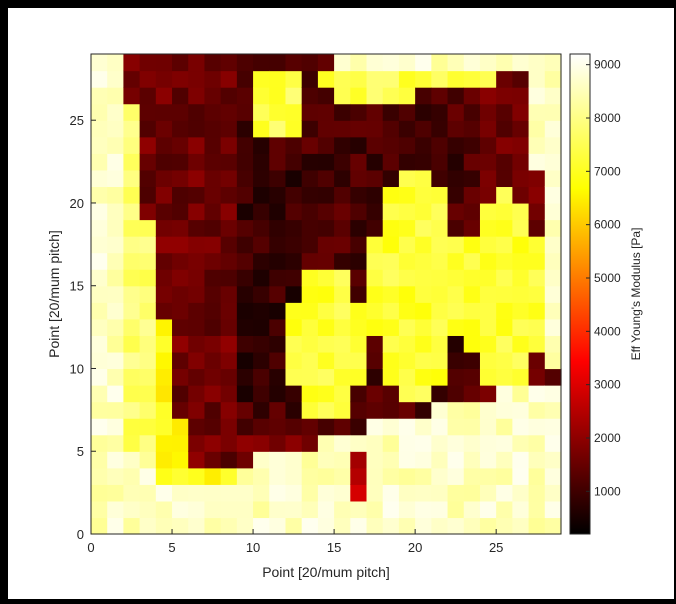  What do you see at coordinates (607, 65) in the screenshot?
I see `colorbar-tick-label: 9000` at bounding box center [607, 65].